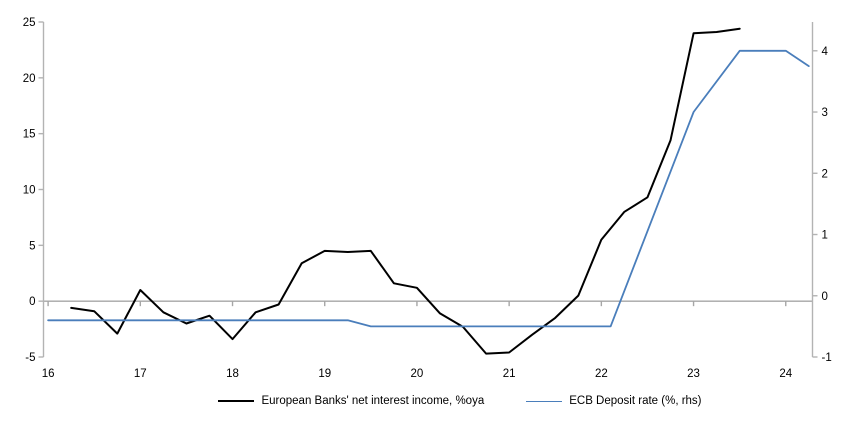  What do you see at coordinates (324, 374) in the screenshot?
I see `x-axis-tick-label: 19` at bounding box center [324, 374].